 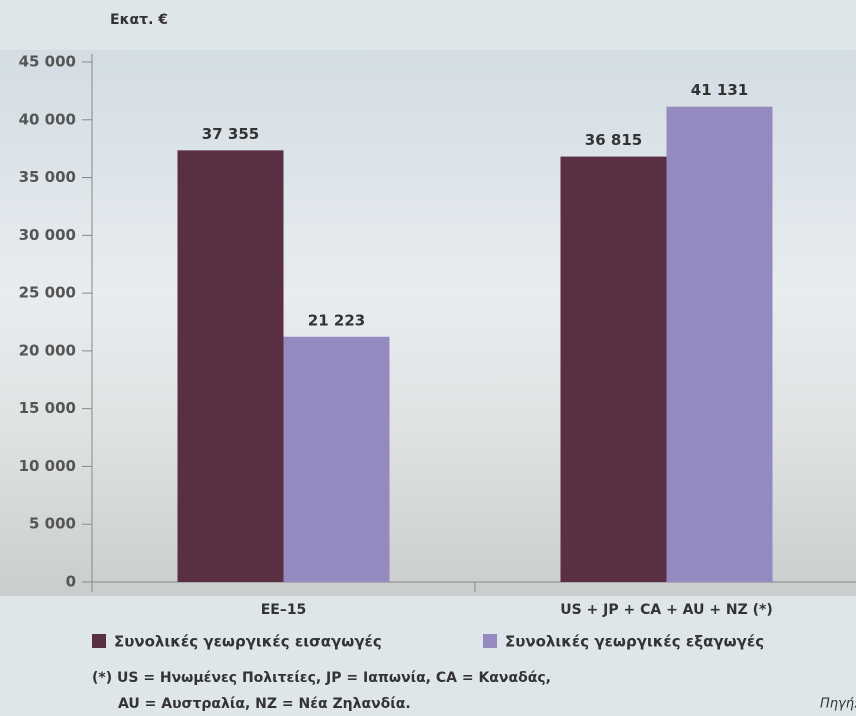 What do you see at coordinates (613, 140) in the screenshot?
I see `data-label: 36 815` at bounding box center [613, 140].